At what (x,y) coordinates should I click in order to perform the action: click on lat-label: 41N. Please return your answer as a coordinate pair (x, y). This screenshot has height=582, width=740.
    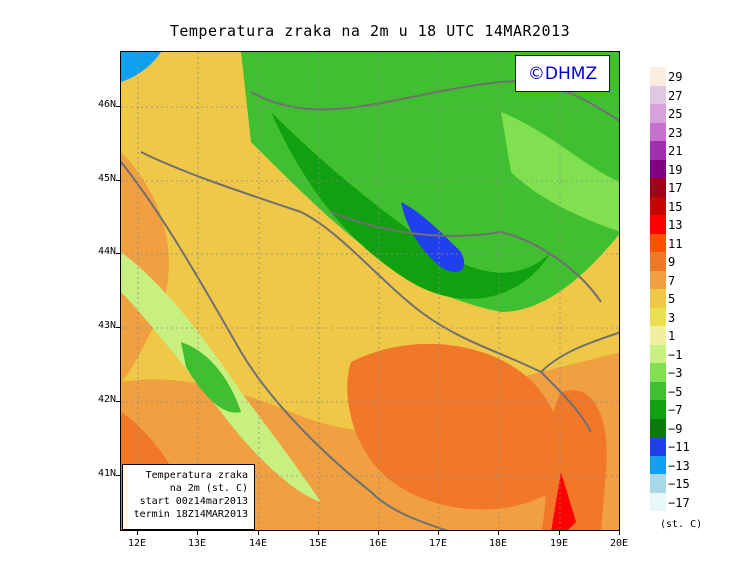
    Looking at the image, I should click on (106, 473).